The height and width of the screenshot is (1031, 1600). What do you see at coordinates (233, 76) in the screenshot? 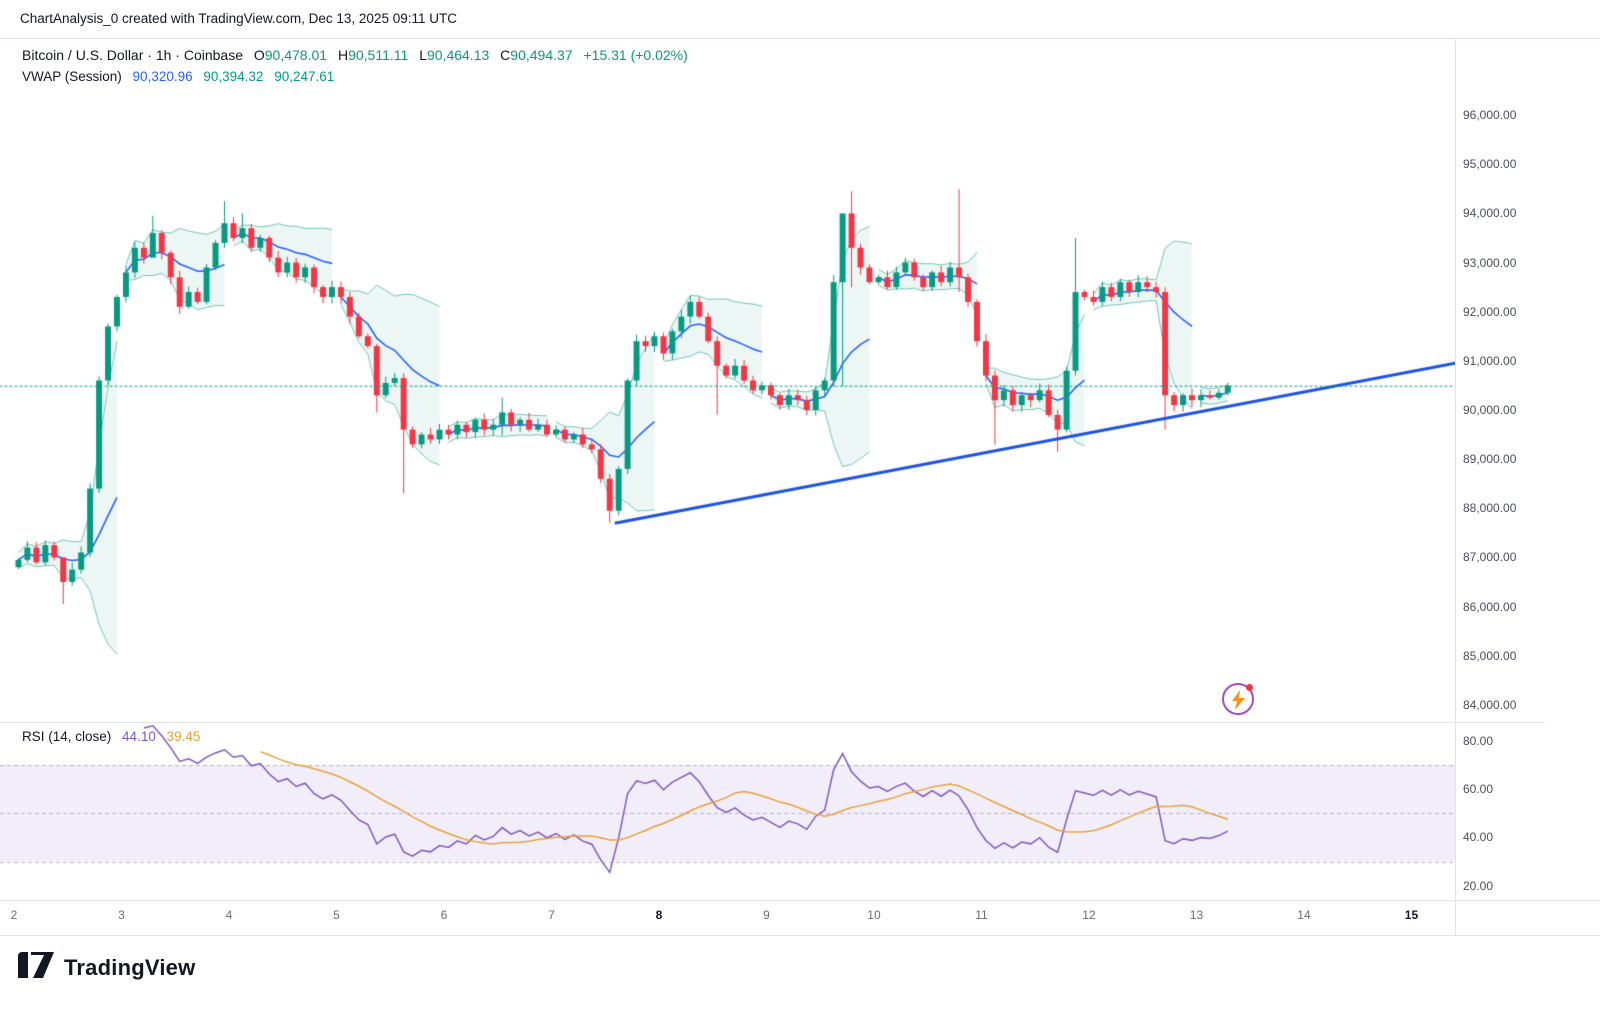
I see `vwap-value-upper: 90,394.32` at bounding box center [233, 76].